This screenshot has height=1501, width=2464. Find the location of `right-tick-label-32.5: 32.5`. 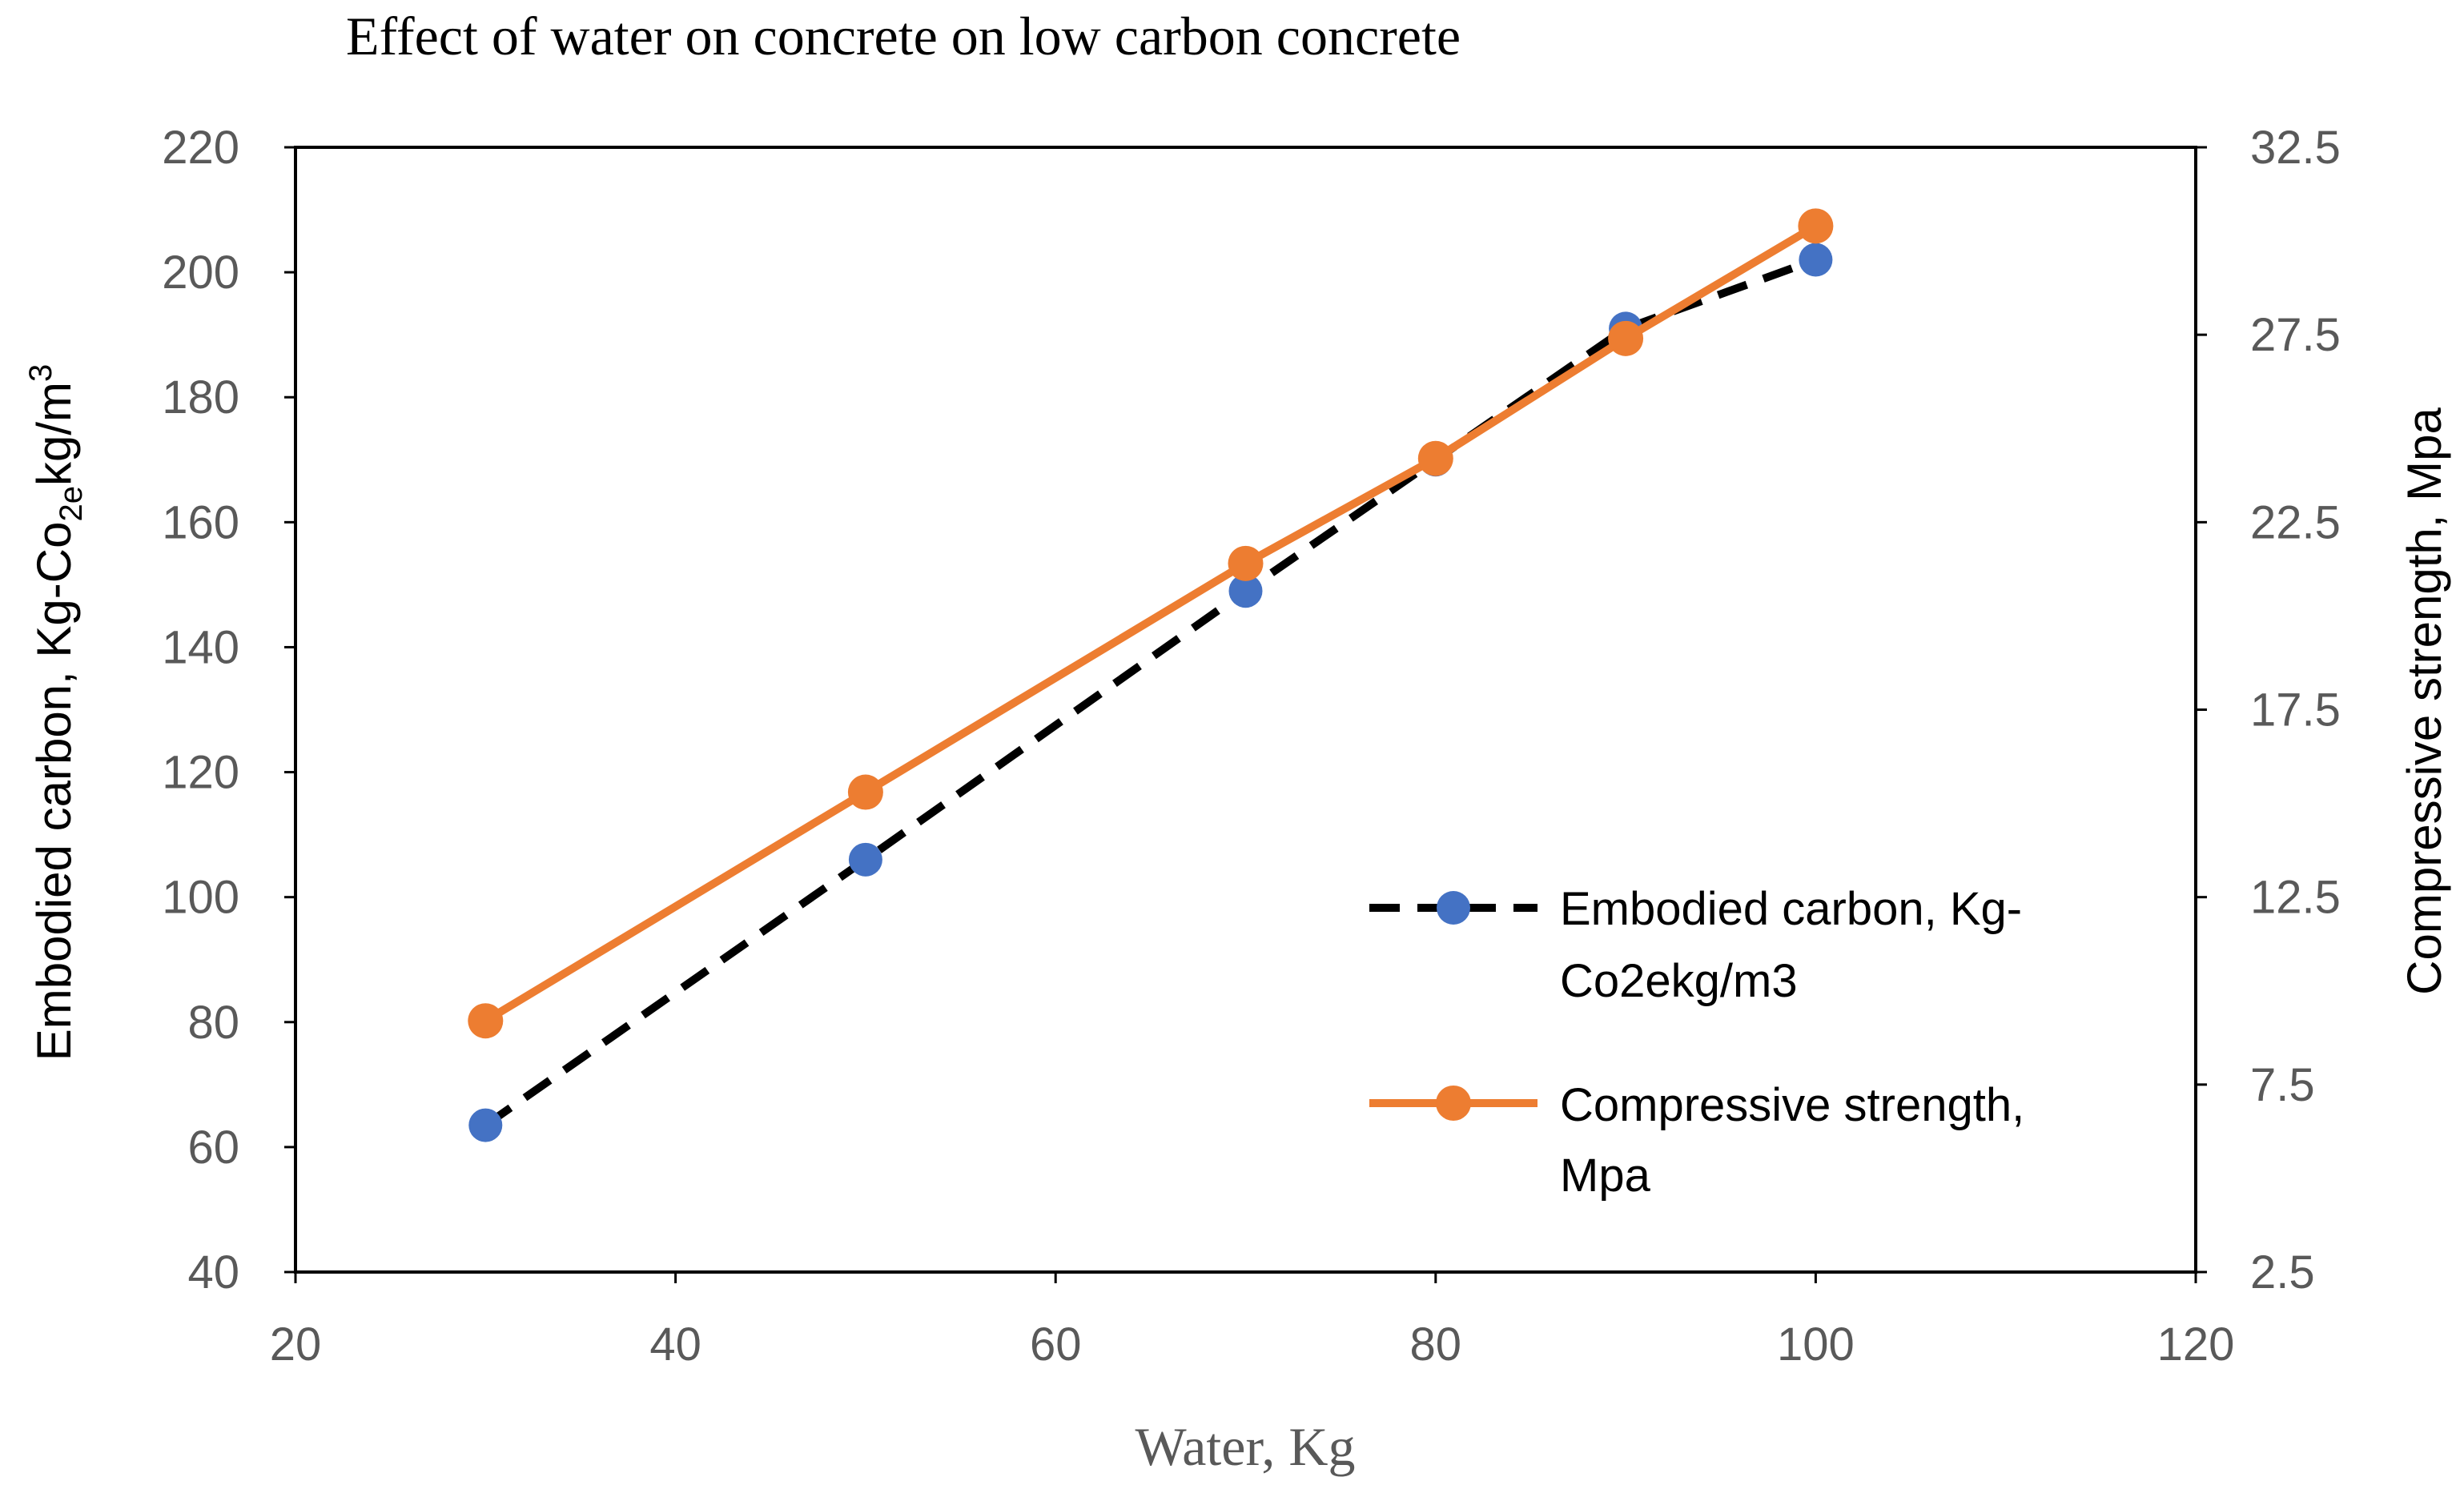

right-tick-label-32.5: 32.5 is located at coordinates (2295, 148).